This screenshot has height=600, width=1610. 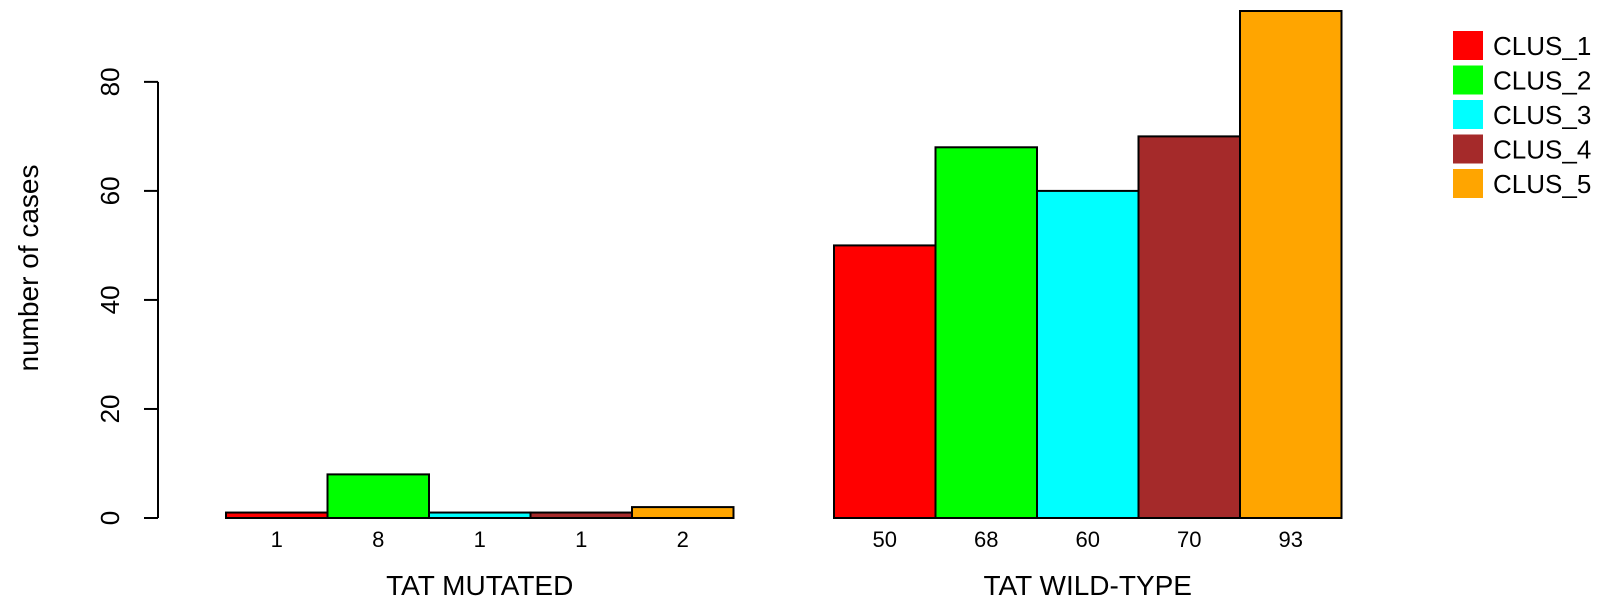 What do you see at coordinates (1088, 539) in the screenshot?
I see `bar-count-label: 60` at bounding box center [1088, 539].